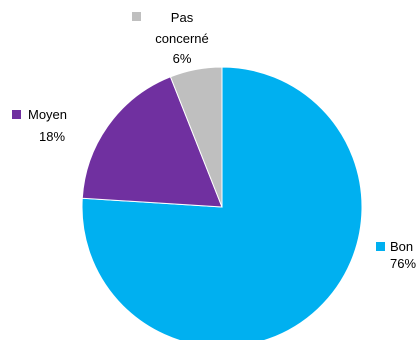  What do you see at coordinates (401, 246) in the screenshot?
I see `slice-label-bon: Bon` at bounding box center [401, 246].